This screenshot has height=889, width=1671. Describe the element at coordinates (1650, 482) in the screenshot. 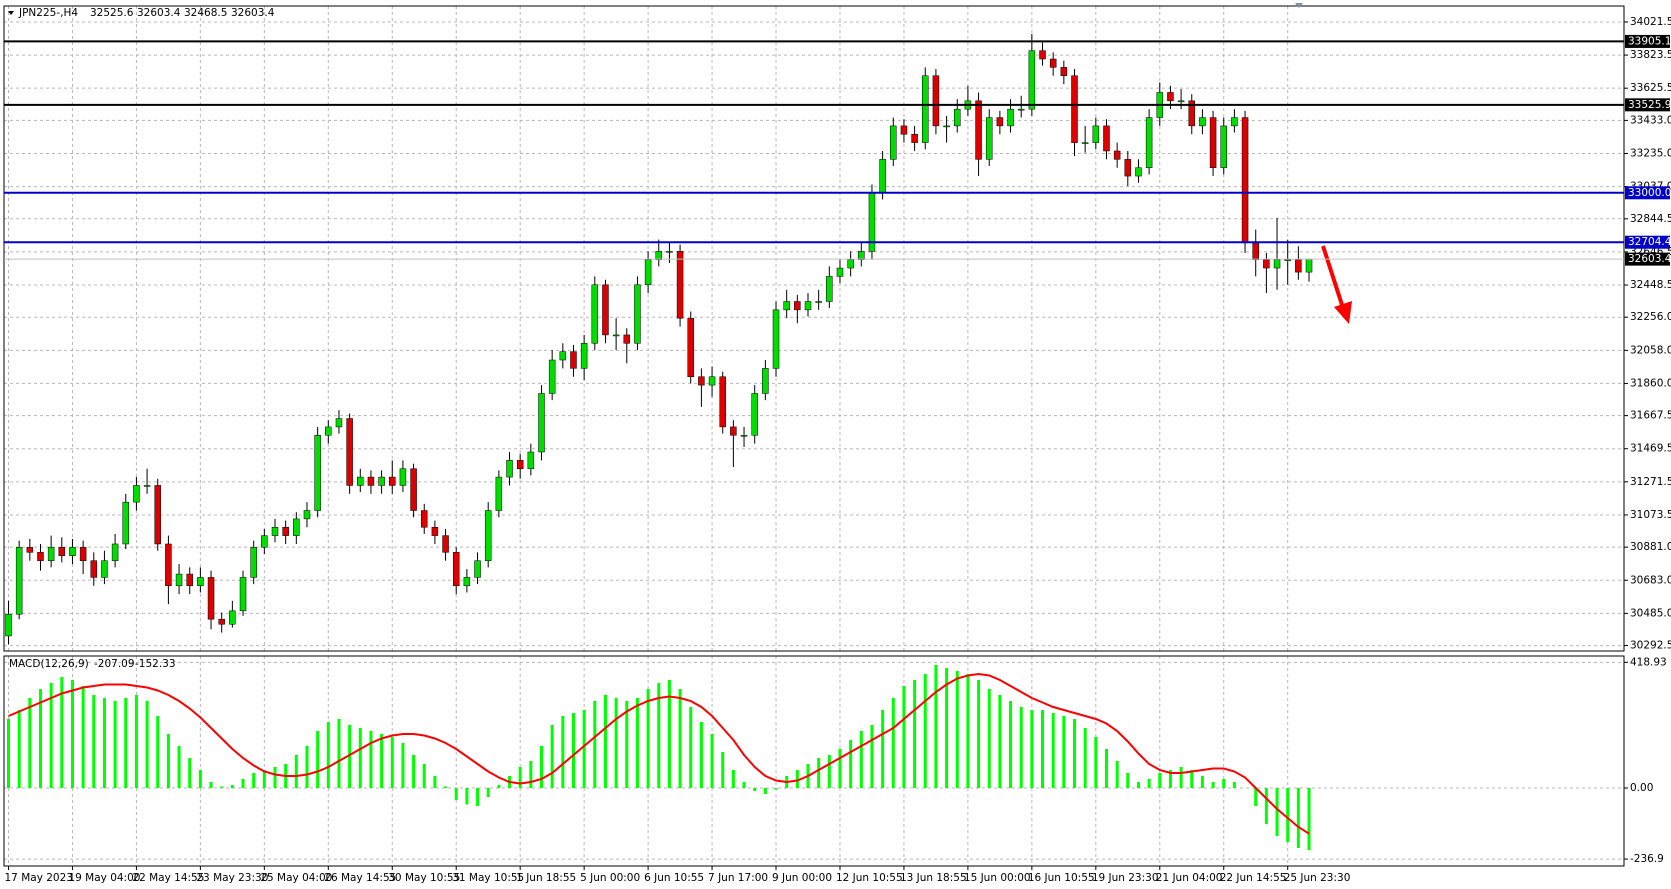

I see `y-tick-label: 31271.5` at that location.